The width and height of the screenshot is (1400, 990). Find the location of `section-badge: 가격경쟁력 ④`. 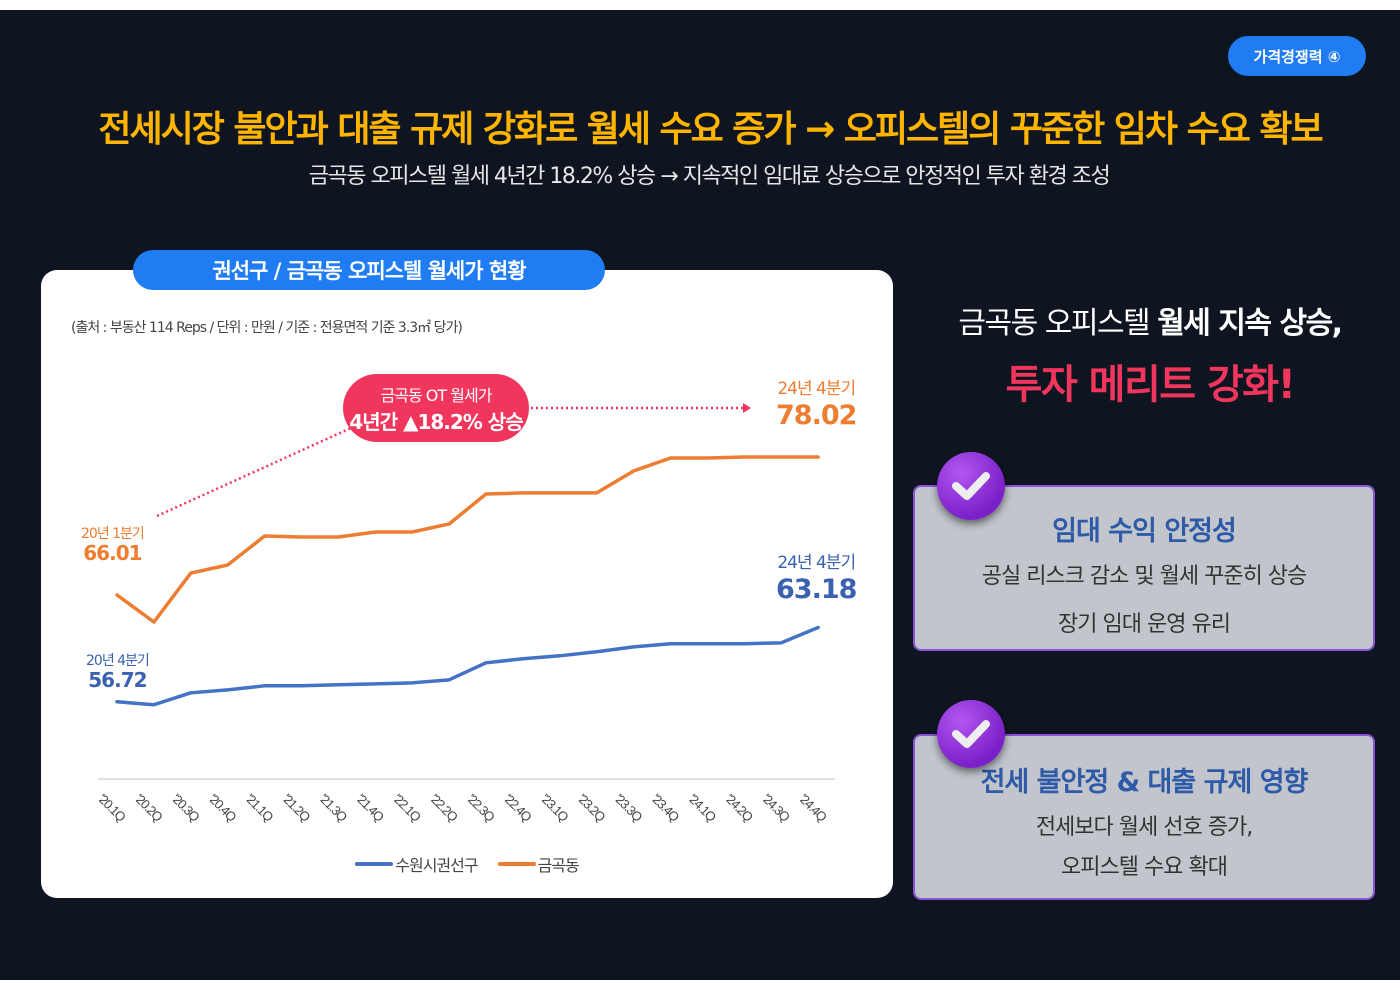

section-badge: 가격경쟁력 ④ is located at coordinates (1297, 56).